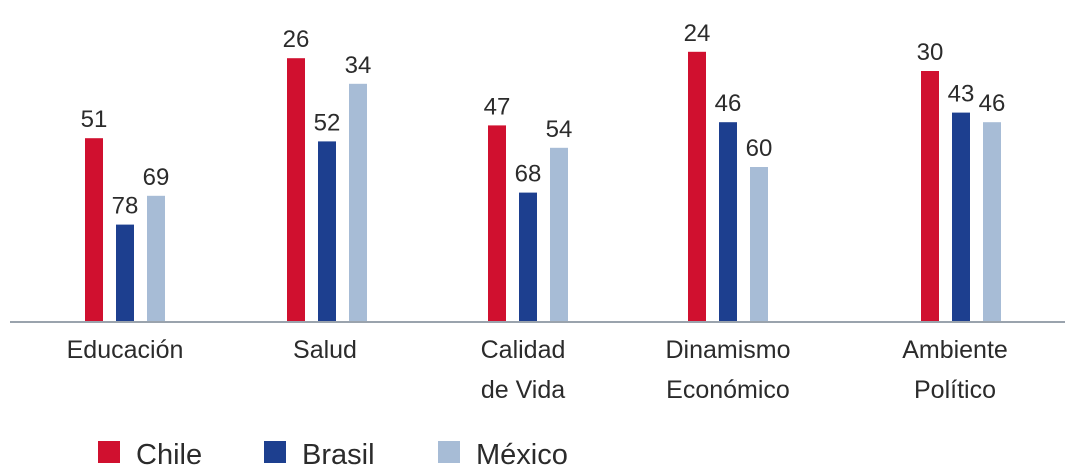 The image size is (1065, 469). I want to click on data-label-mexico-4: 60, so click(759, 148).